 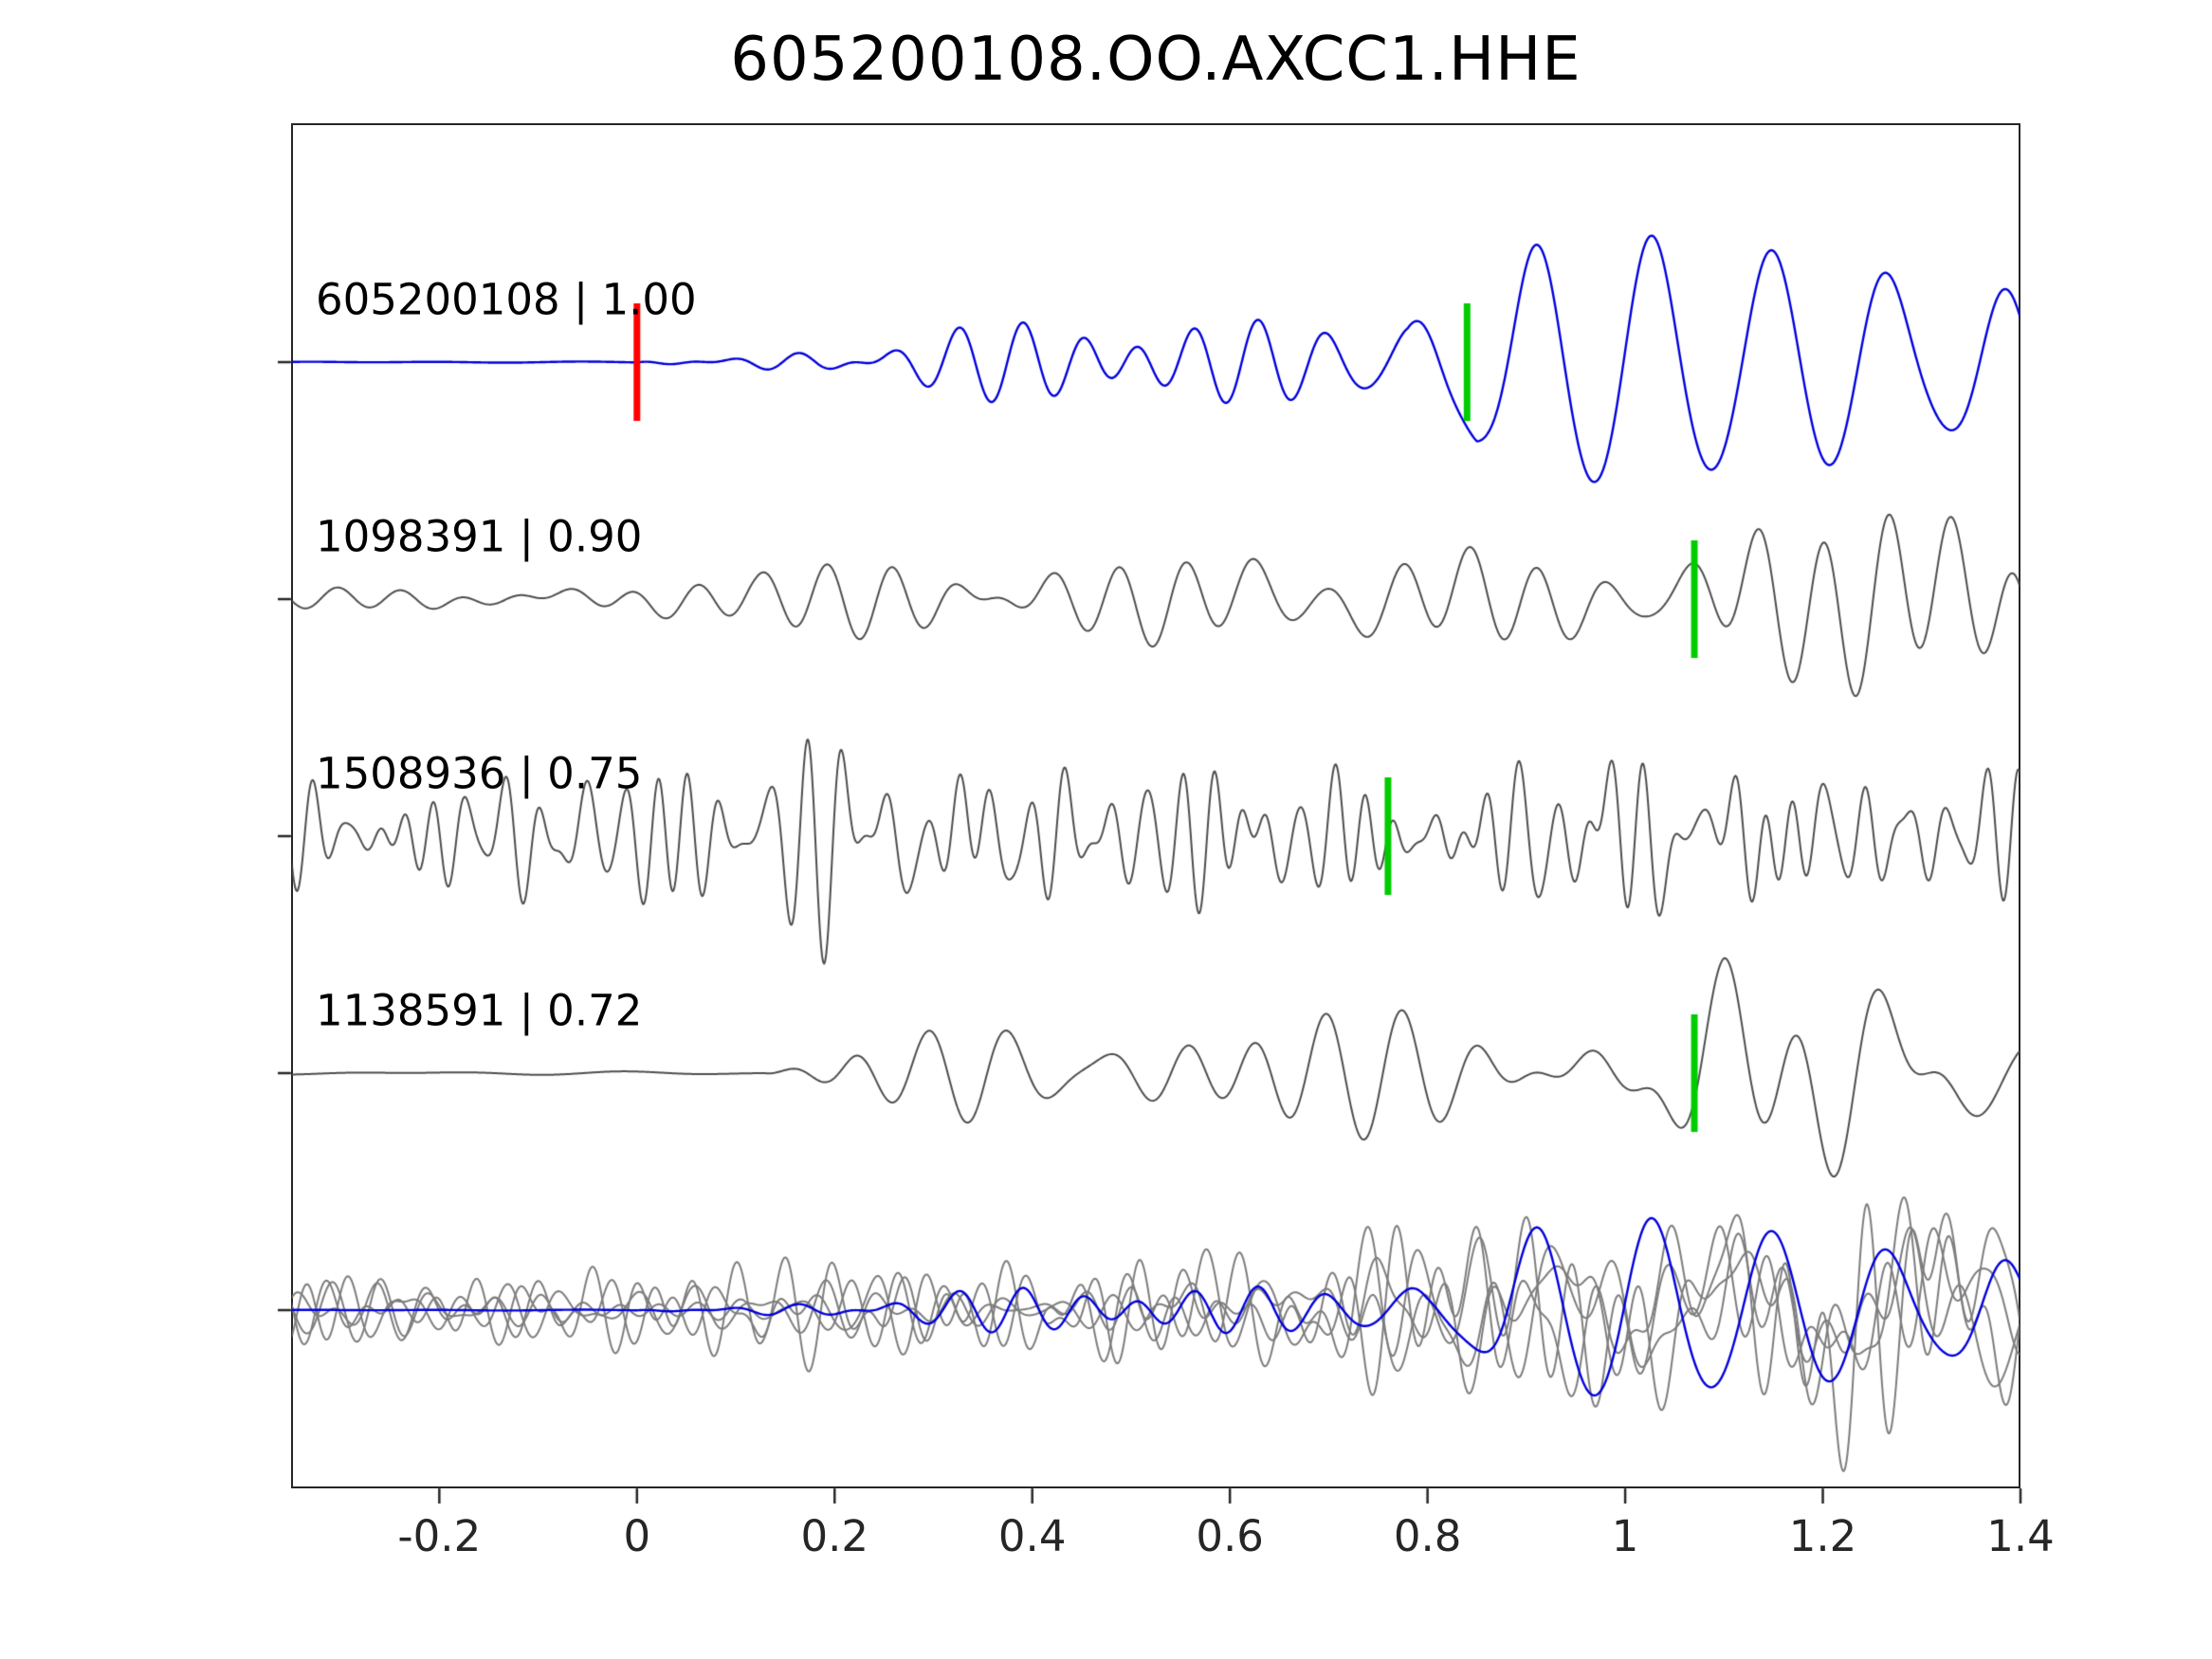 What do you see at coordinates (637, 1536) in the screenshot?
I see `x-tick-label: 0` at bounding box center [637, 1536].